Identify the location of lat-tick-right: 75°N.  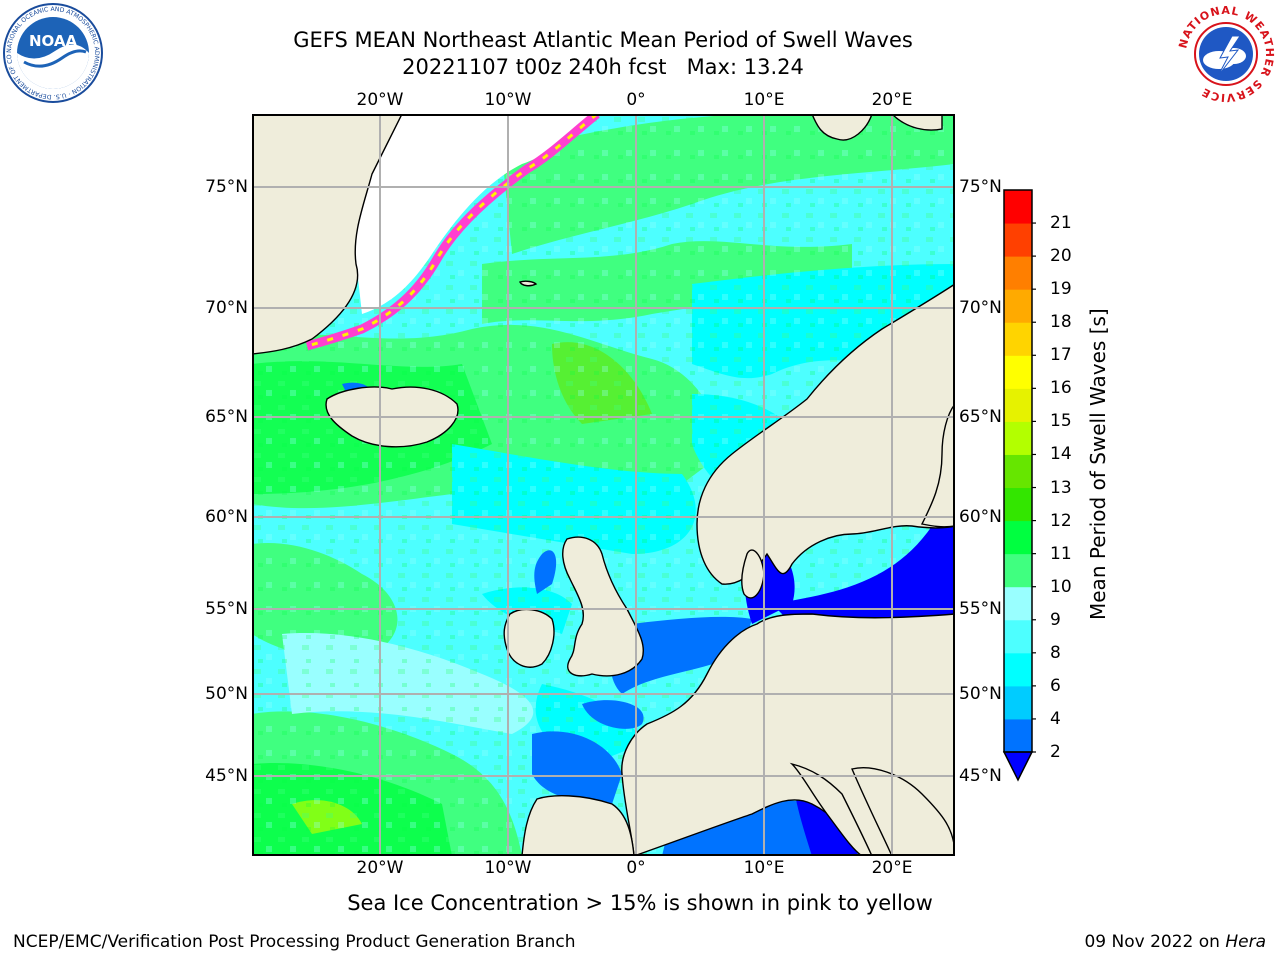
(980, 187).